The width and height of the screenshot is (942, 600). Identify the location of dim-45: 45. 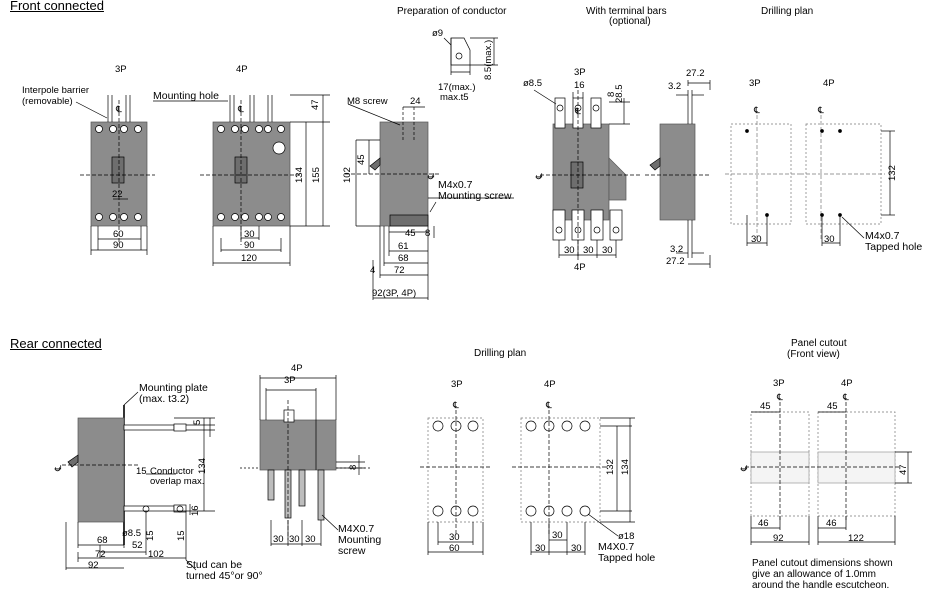
(410, 233).